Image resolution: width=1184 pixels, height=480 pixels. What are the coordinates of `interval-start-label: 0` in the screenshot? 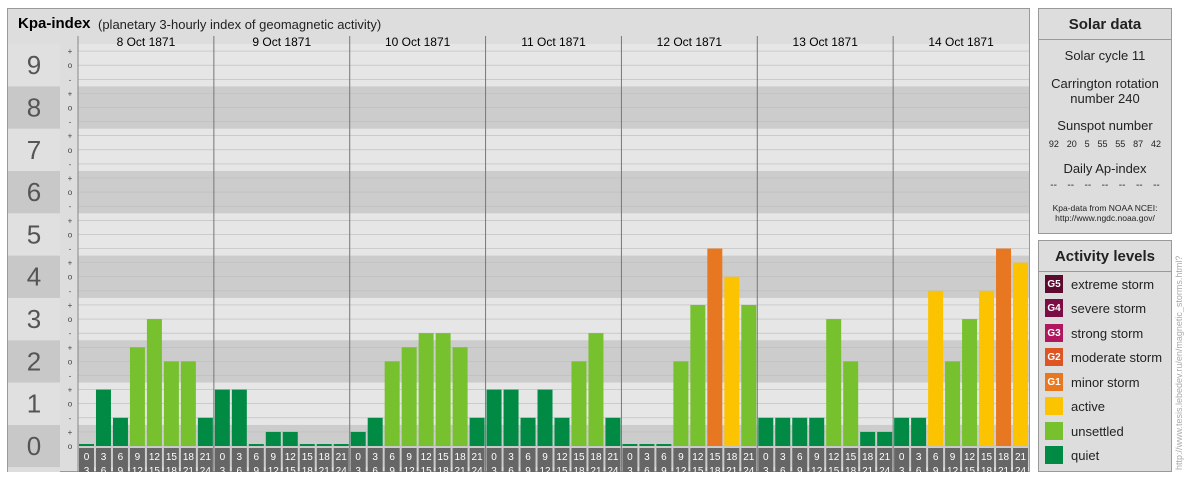 It's located at (494, 457).